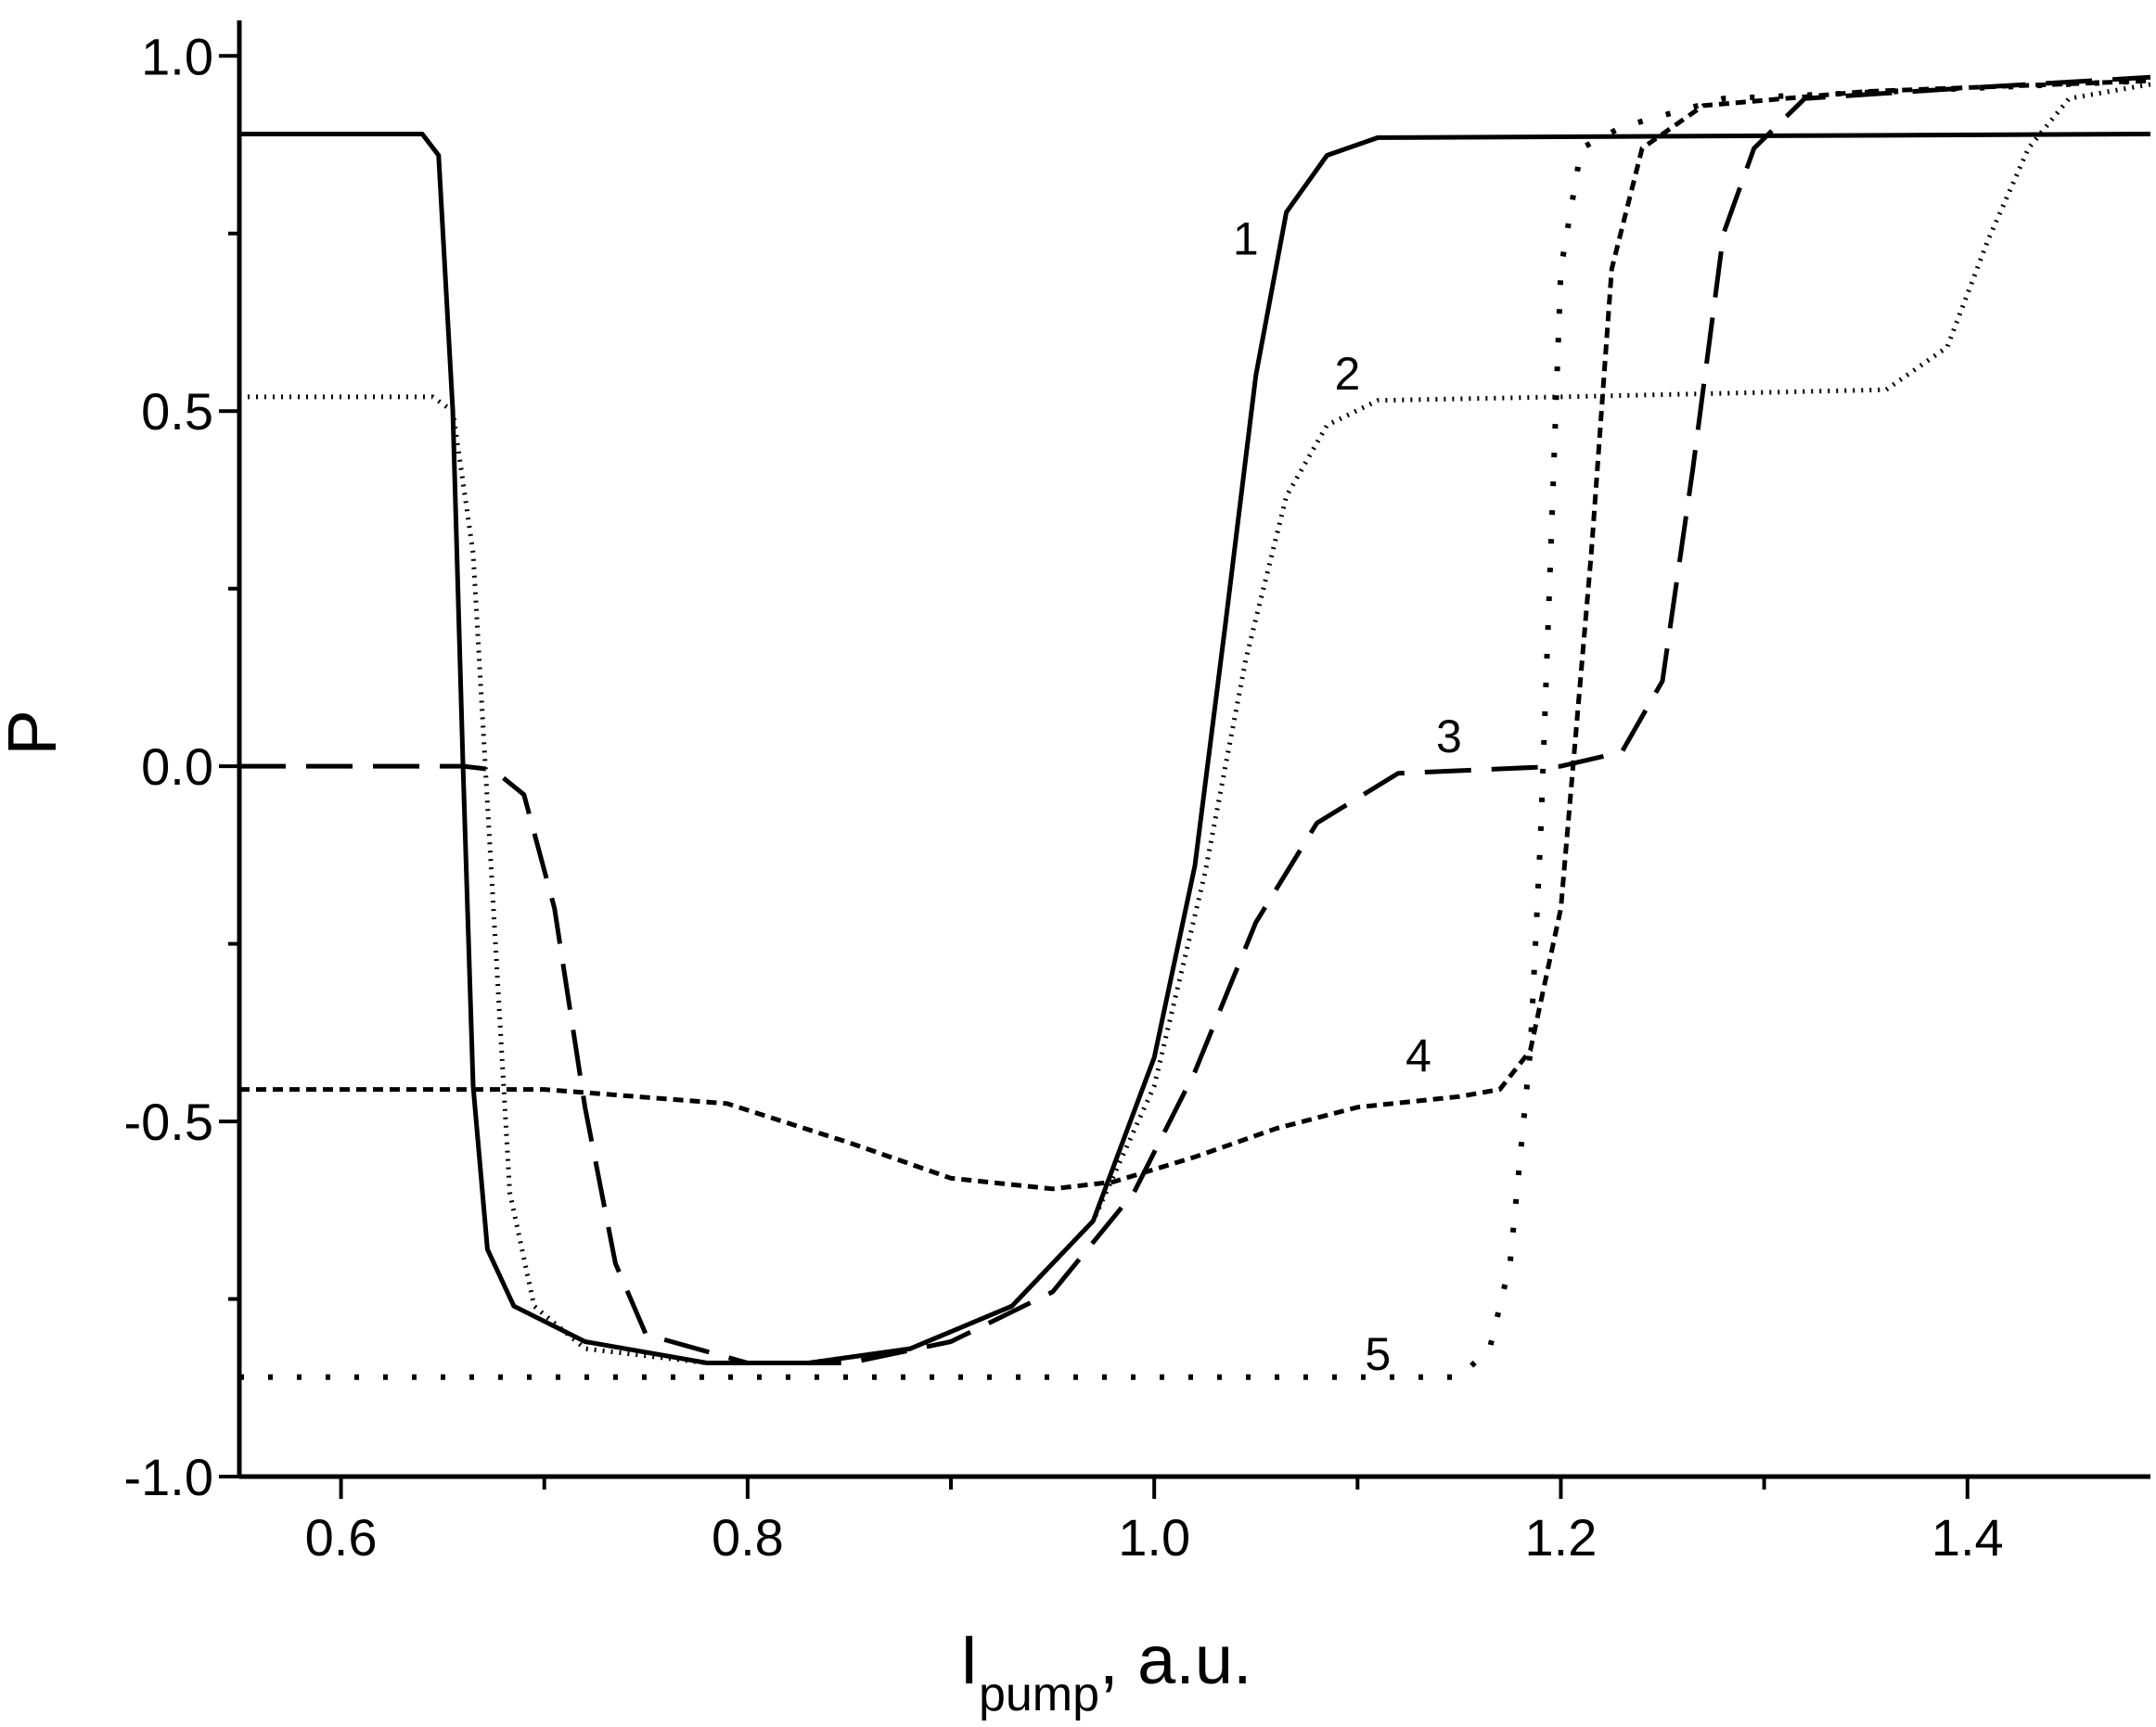 Image resolution: width=2156 pixels, height=1727 pixels. I want to click on x-tick-label: 1.0, so click(1154, 1537).